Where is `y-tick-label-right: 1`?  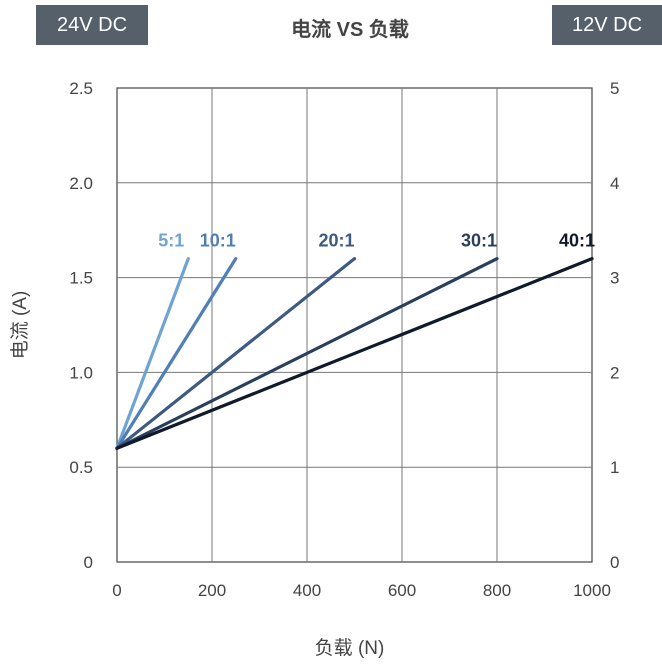
y-tick-label-right: 1 is located at coordinates (614, 467).